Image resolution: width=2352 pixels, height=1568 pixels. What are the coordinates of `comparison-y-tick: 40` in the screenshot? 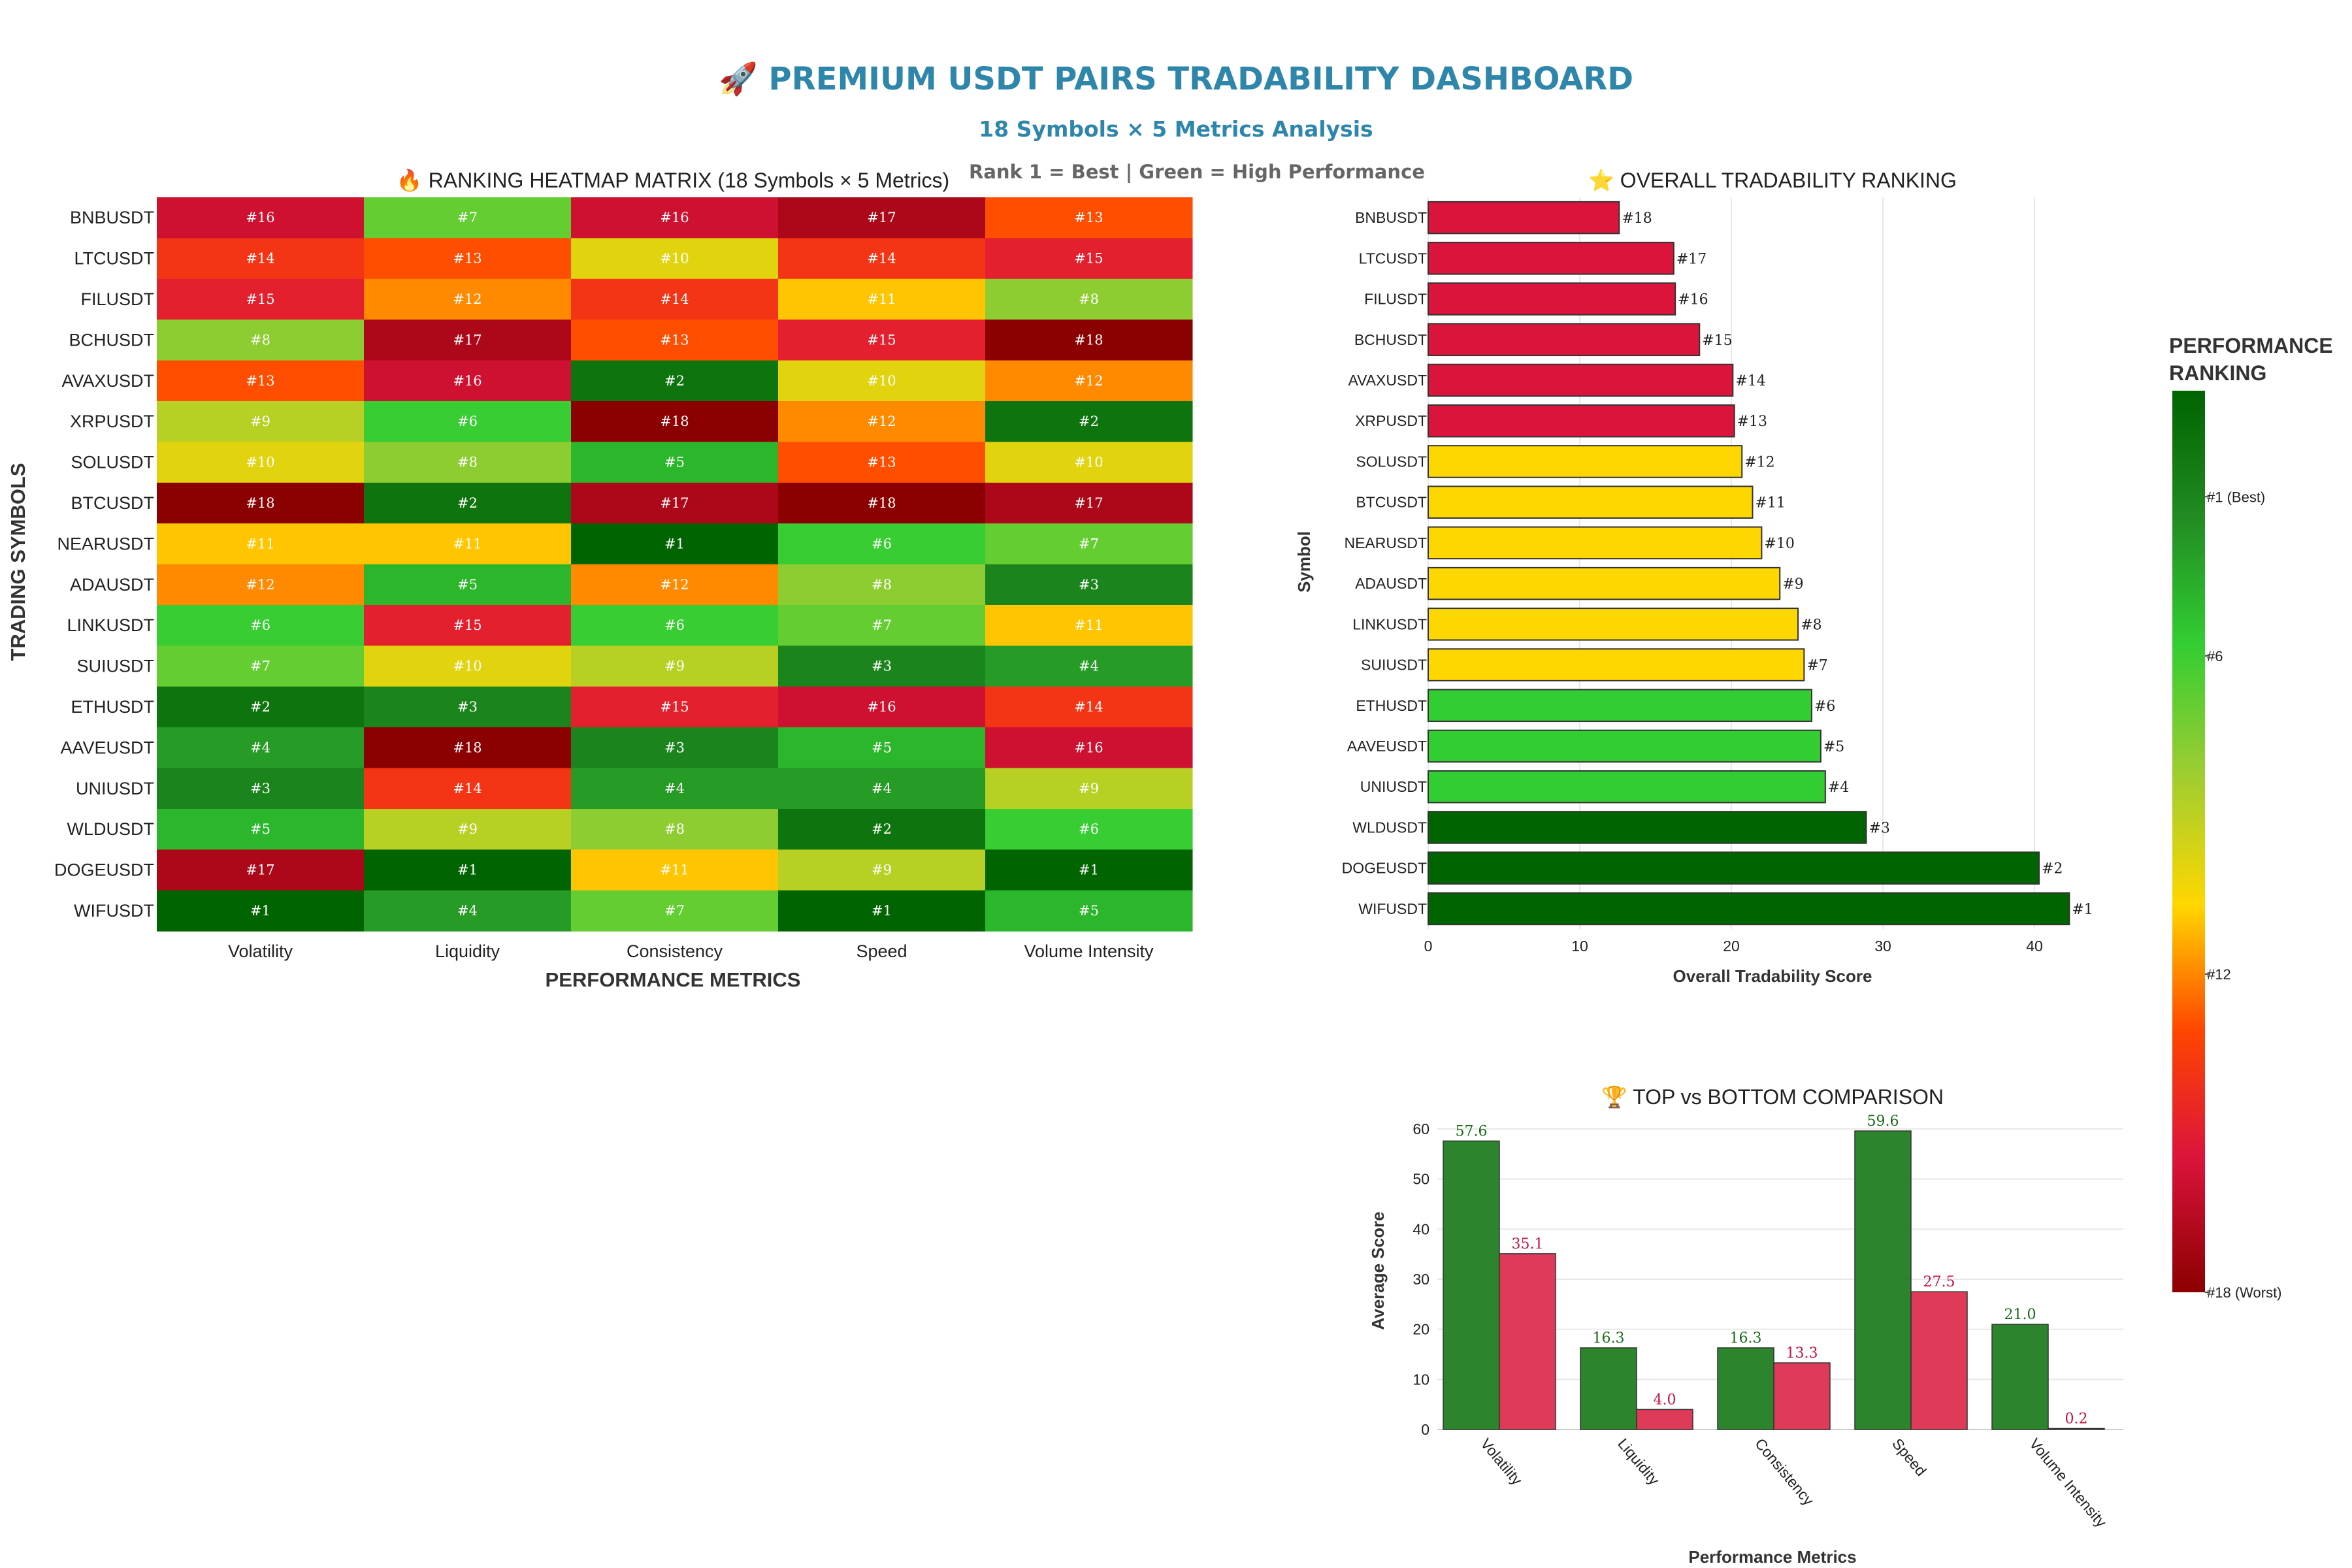 It's located at (1421, 1228).